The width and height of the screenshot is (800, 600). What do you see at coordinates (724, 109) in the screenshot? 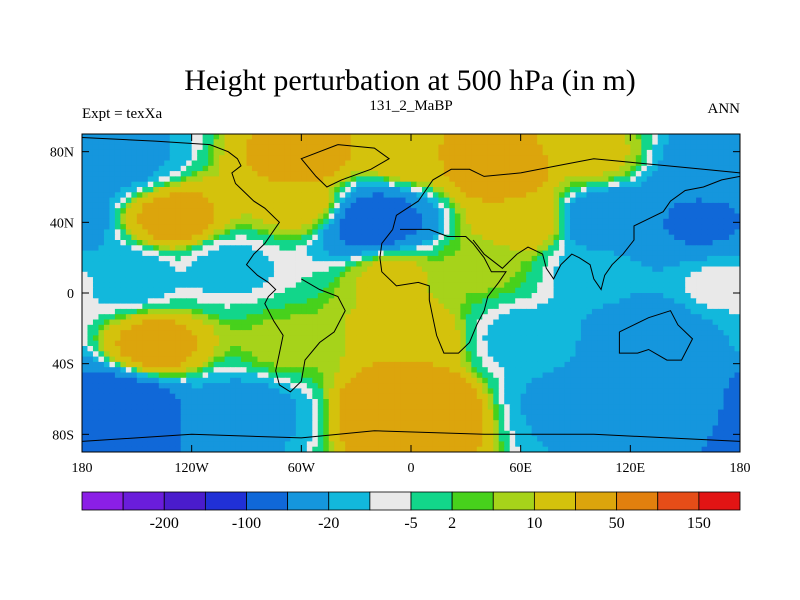
I see `season-label: ANN` at bounding box center [724, 109].